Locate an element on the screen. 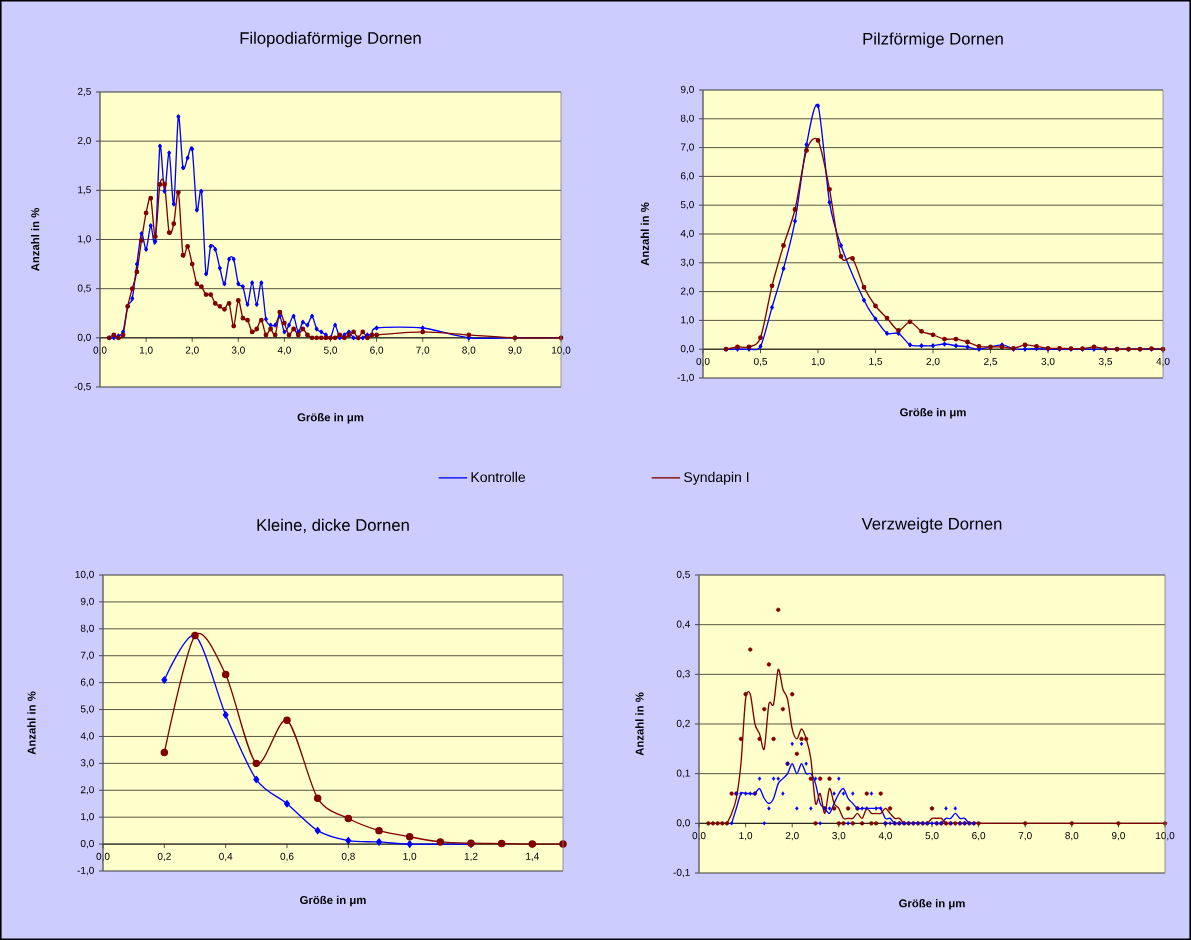 The height and width of the screenshot is (940, 1191). y-tick-label: 10,0 is located at coordinates (84, 575).